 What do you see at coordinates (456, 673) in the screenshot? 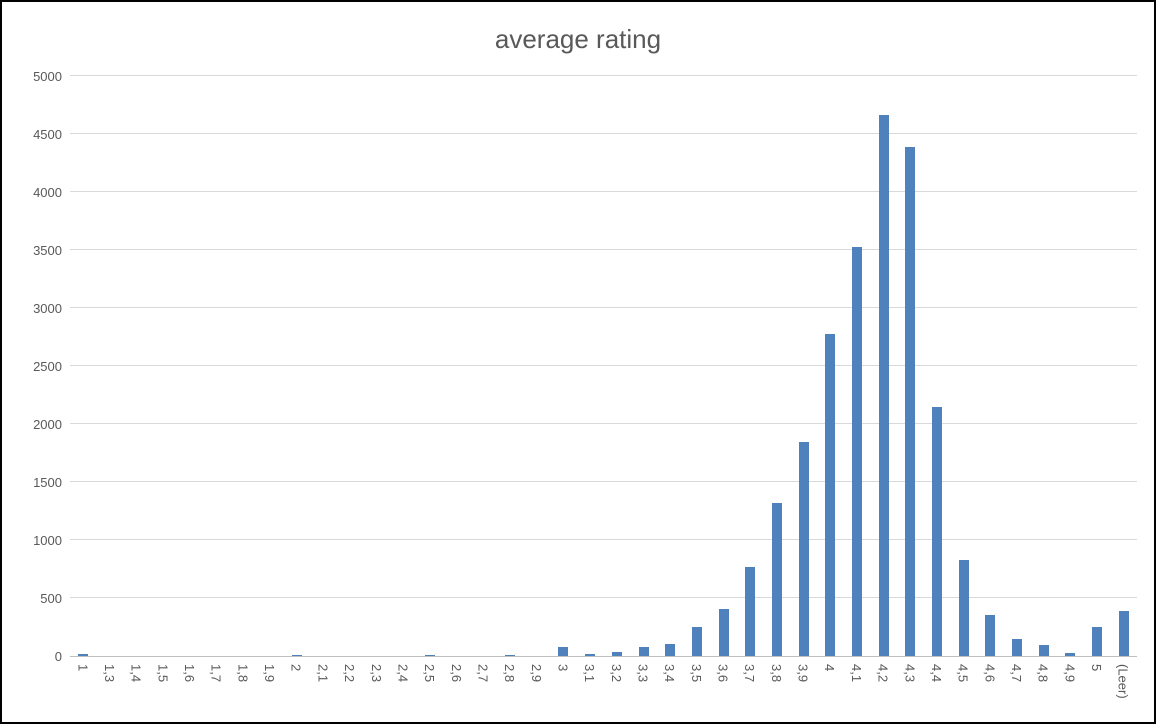
I see `x-axis-label: 2,6` at bounding box center [456, 673].